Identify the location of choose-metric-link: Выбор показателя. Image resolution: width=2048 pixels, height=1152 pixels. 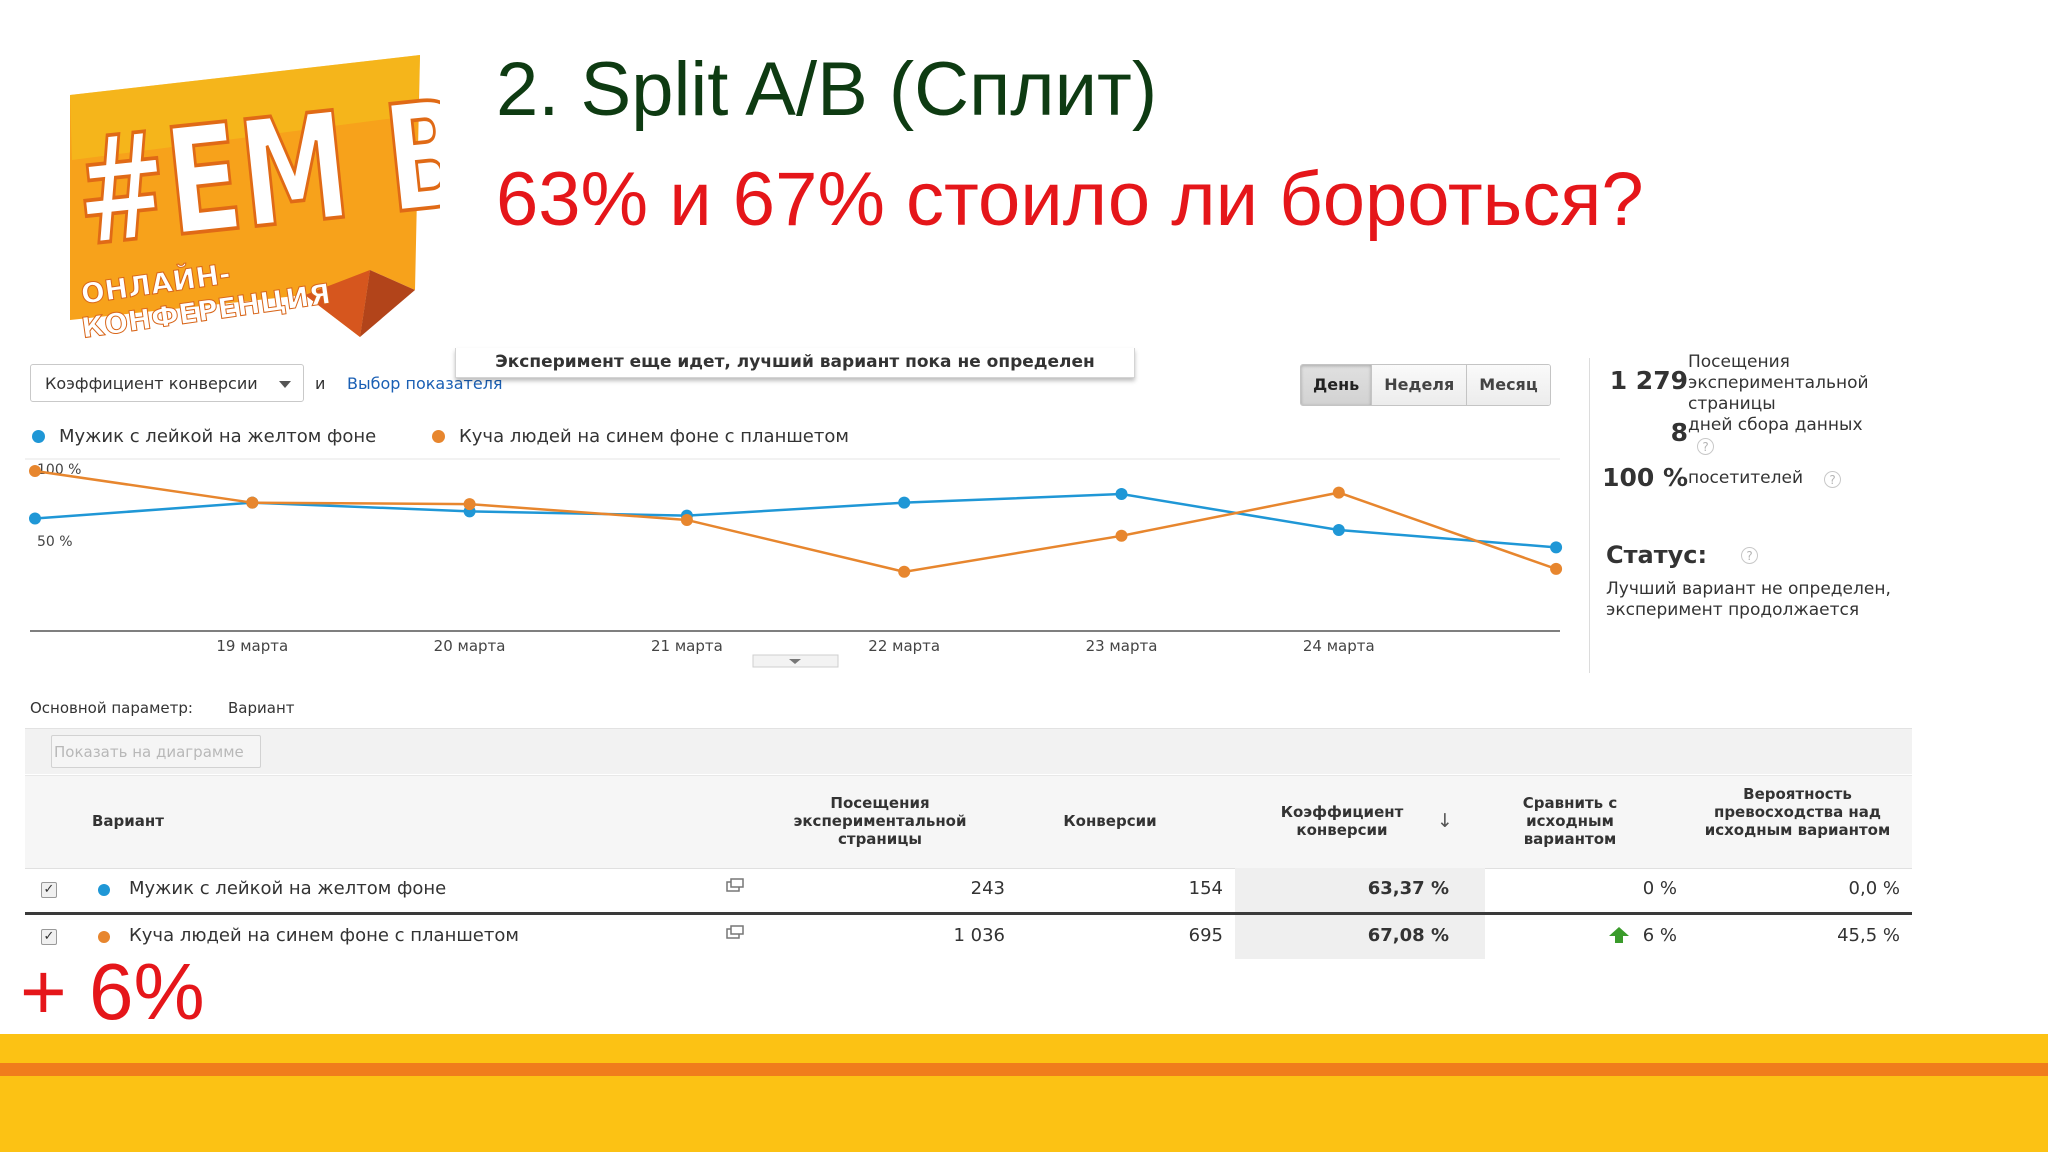
(425, 383).